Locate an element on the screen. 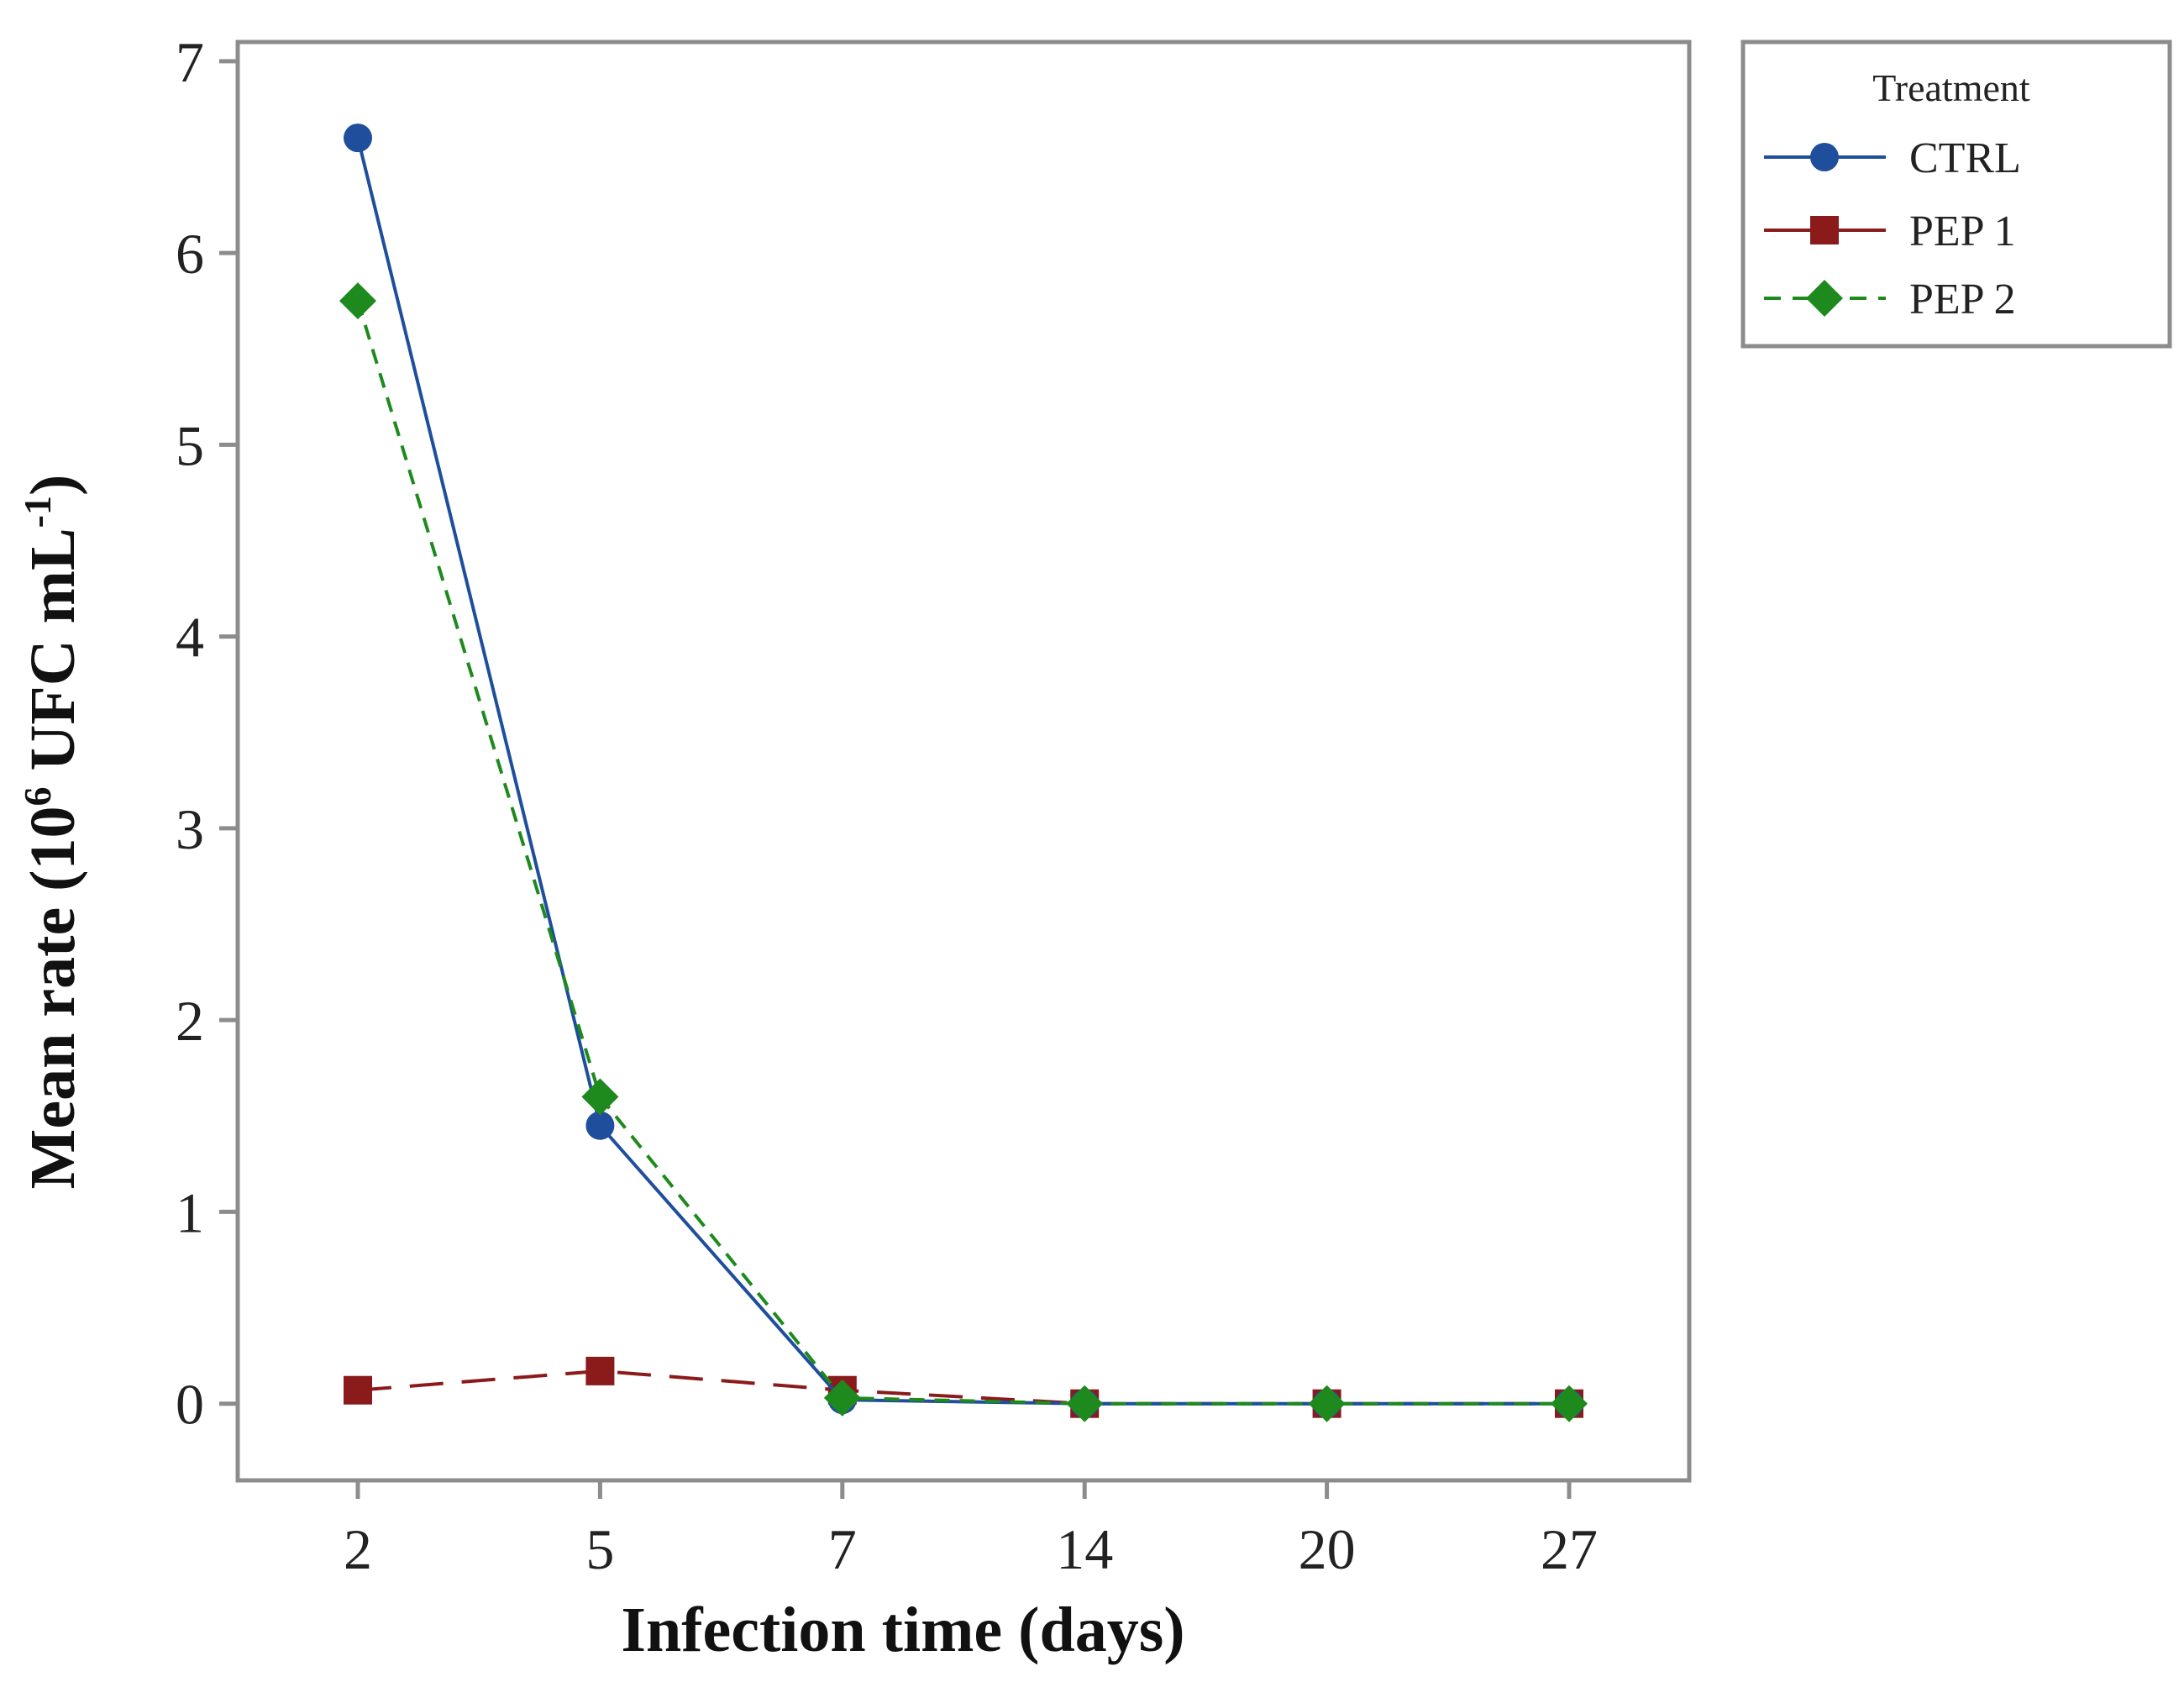 The width and height of the screenshot is (2184, 1682). y-axis-title-end: ) is located at coordinates (53, 486).